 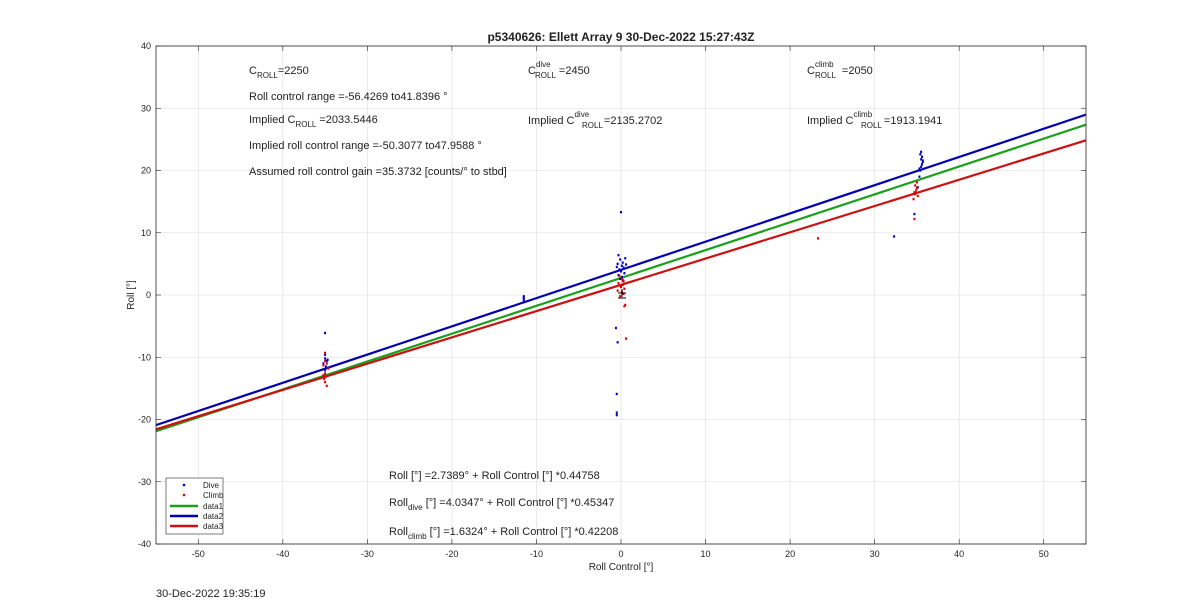 I want to click on implied-c-roll-annotation: Implied CROLL =2033.5446, so click(x=313, y=121).